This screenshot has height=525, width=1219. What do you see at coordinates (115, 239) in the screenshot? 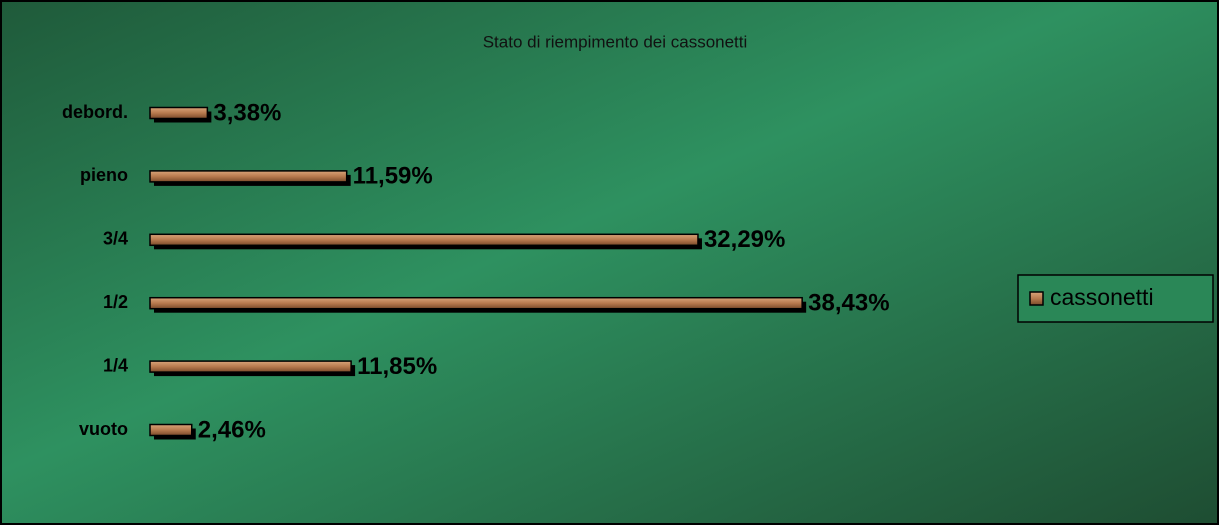
I see `y-tick-label: 3/4` at bounding box center [115, 239].